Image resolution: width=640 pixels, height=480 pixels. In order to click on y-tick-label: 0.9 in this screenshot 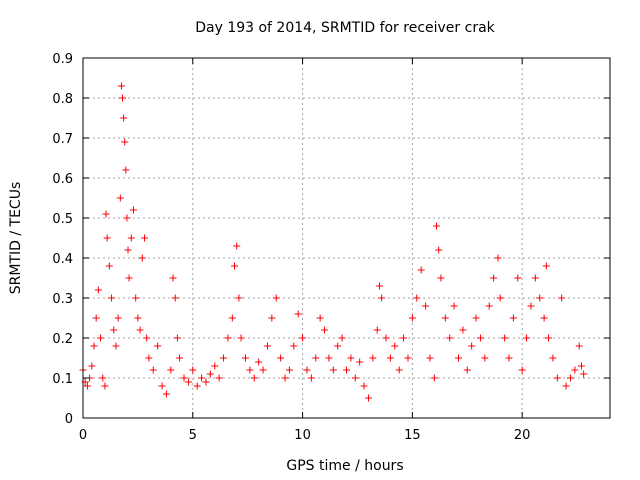, I will do `click(62, 59)`.